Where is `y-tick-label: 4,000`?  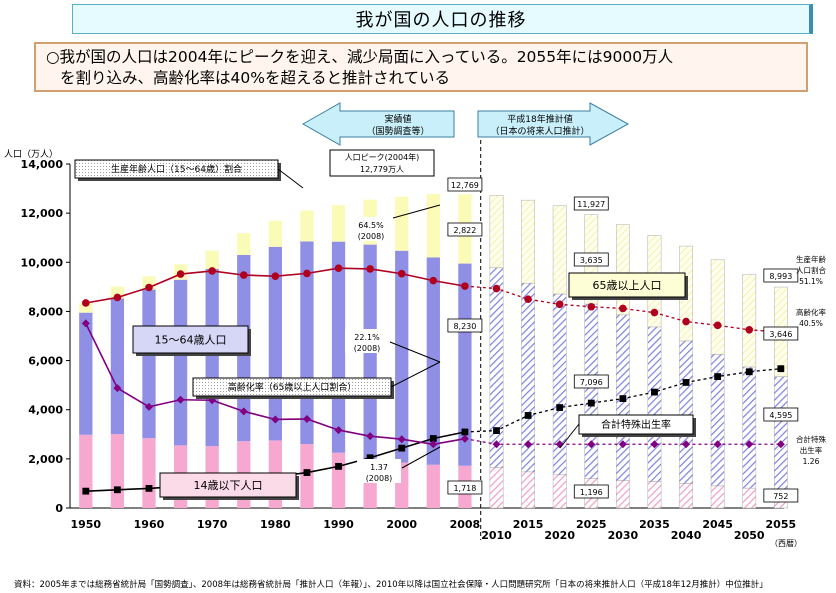 y-tick-label: 4,000 is located at coordinates (45, 410).